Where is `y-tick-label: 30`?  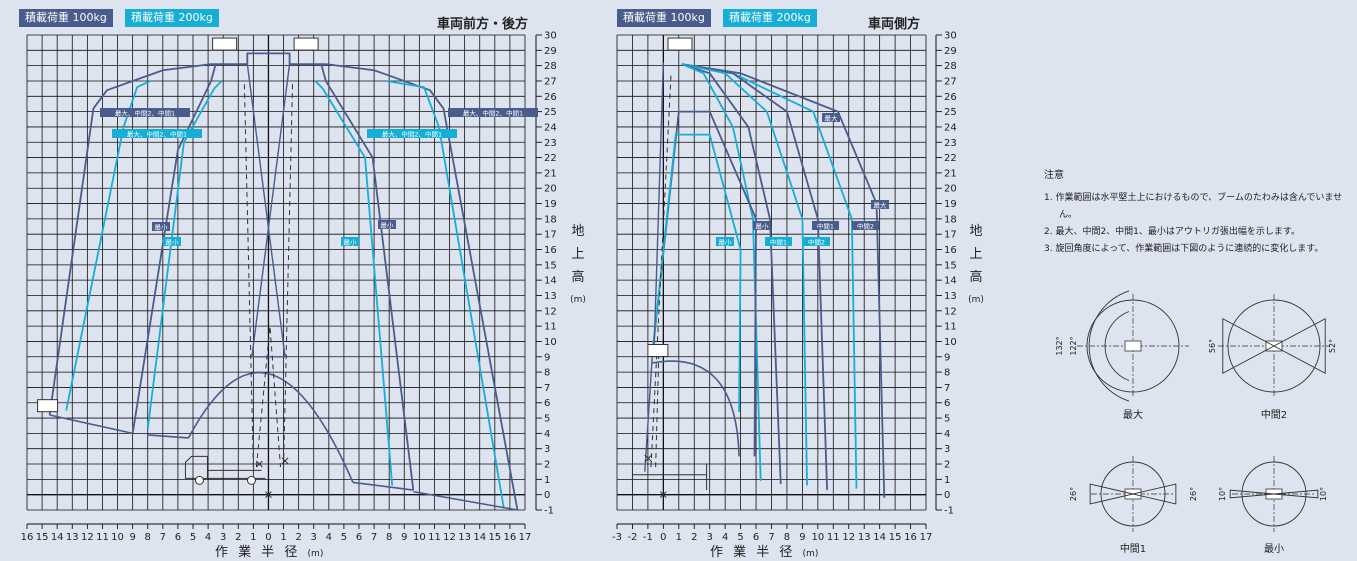
y-tick-label: 30 is located at coordinates (550, 36).